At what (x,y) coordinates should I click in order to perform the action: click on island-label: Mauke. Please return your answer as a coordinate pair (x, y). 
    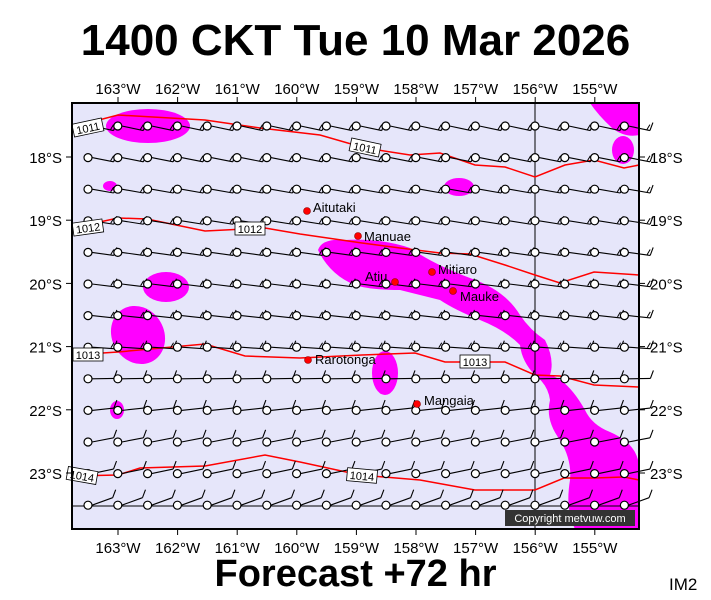
    Looking at the image, I should click on (479, 296).